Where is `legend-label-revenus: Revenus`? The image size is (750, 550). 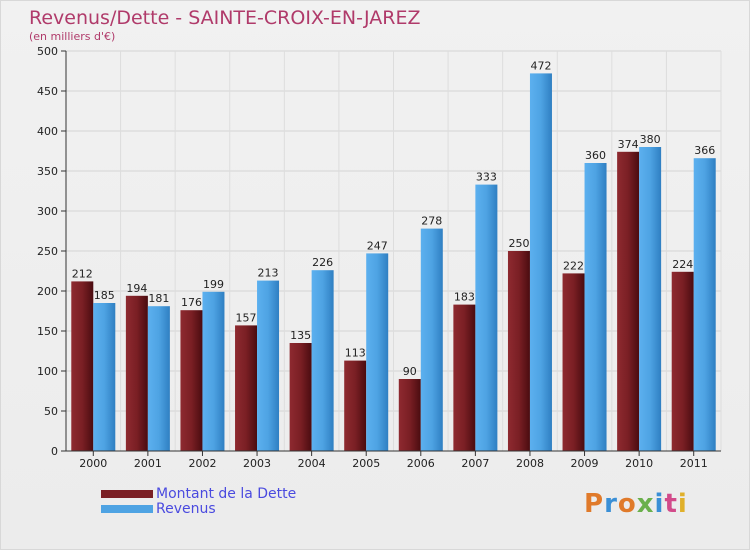 legend-label-revenus: Revenus is located at coordinates (186, 509).